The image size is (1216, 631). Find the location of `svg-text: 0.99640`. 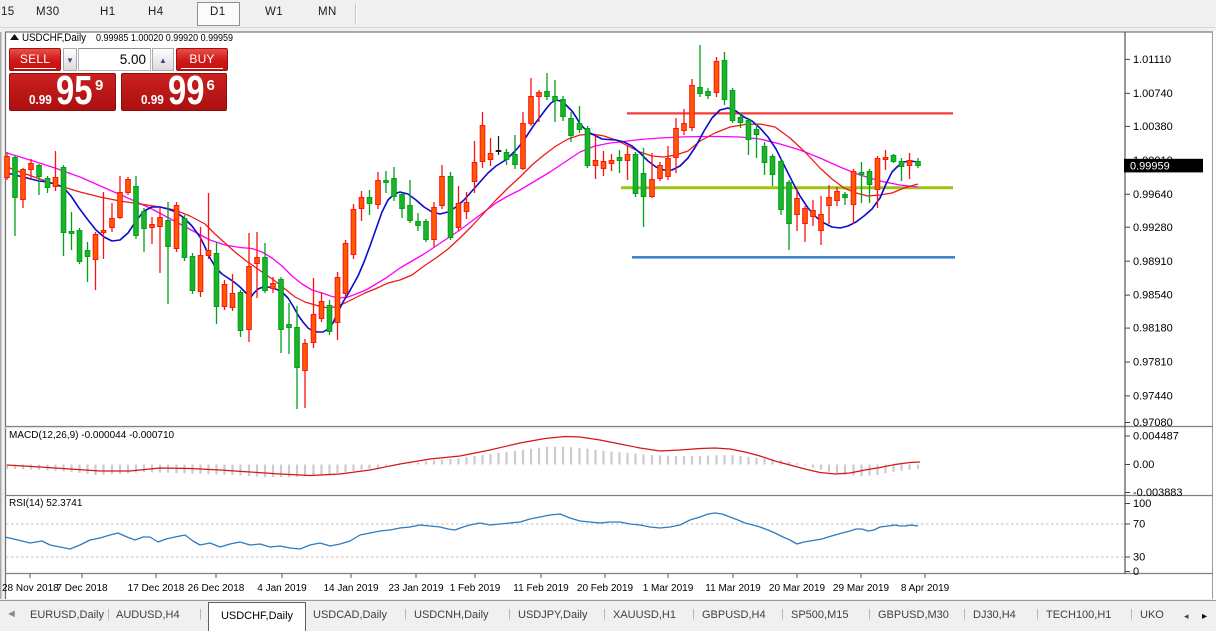

svg-text: 0.99640 is located at coordinates (1153, 195).